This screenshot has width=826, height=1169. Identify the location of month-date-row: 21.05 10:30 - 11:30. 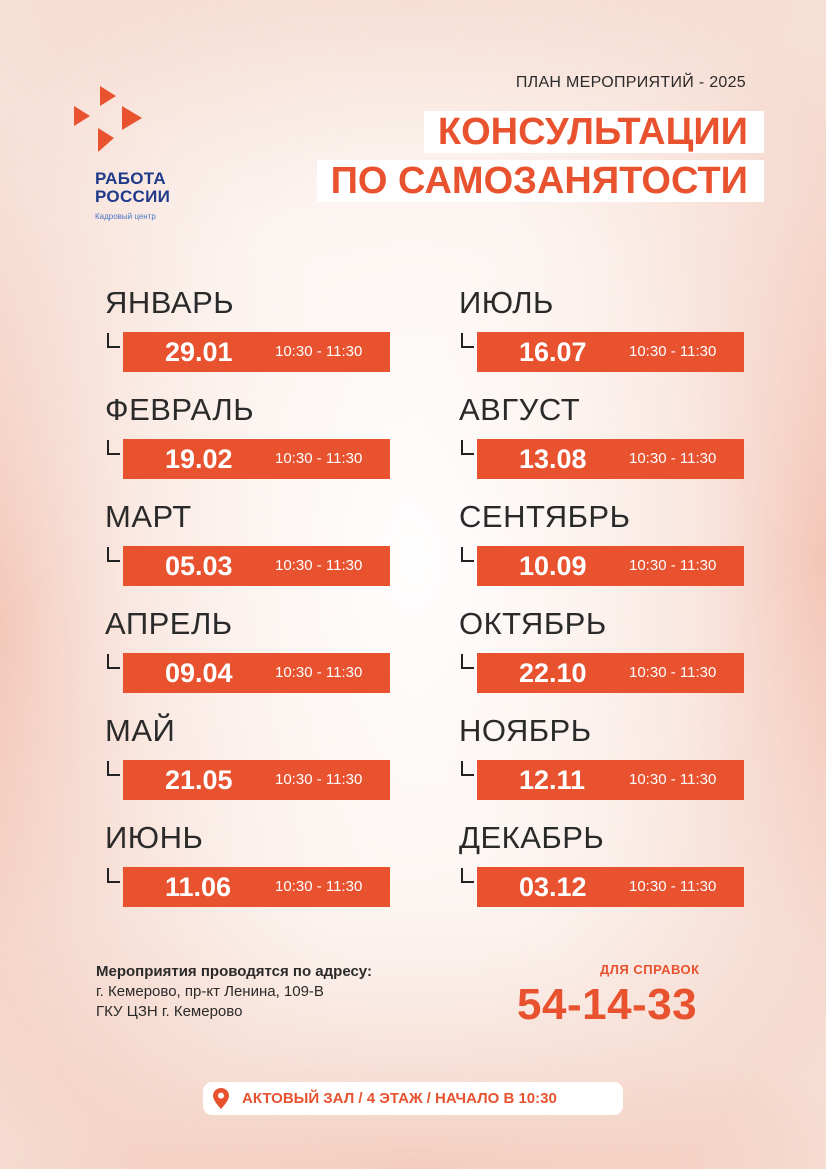
(255, 780).